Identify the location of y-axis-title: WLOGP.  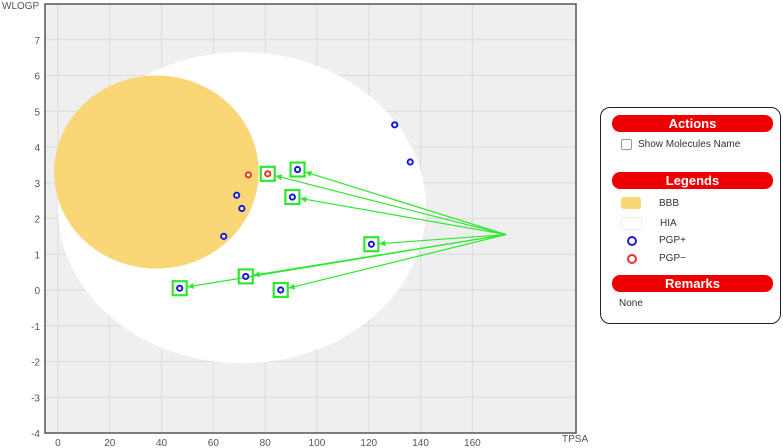
(21, 6).